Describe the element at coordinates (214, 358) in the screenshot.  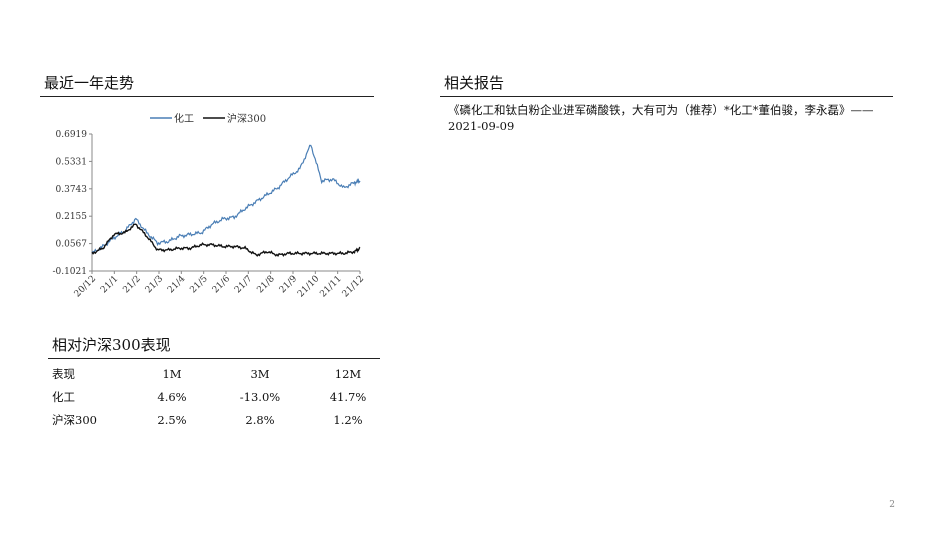
I see `performance-section-divider` at that location.